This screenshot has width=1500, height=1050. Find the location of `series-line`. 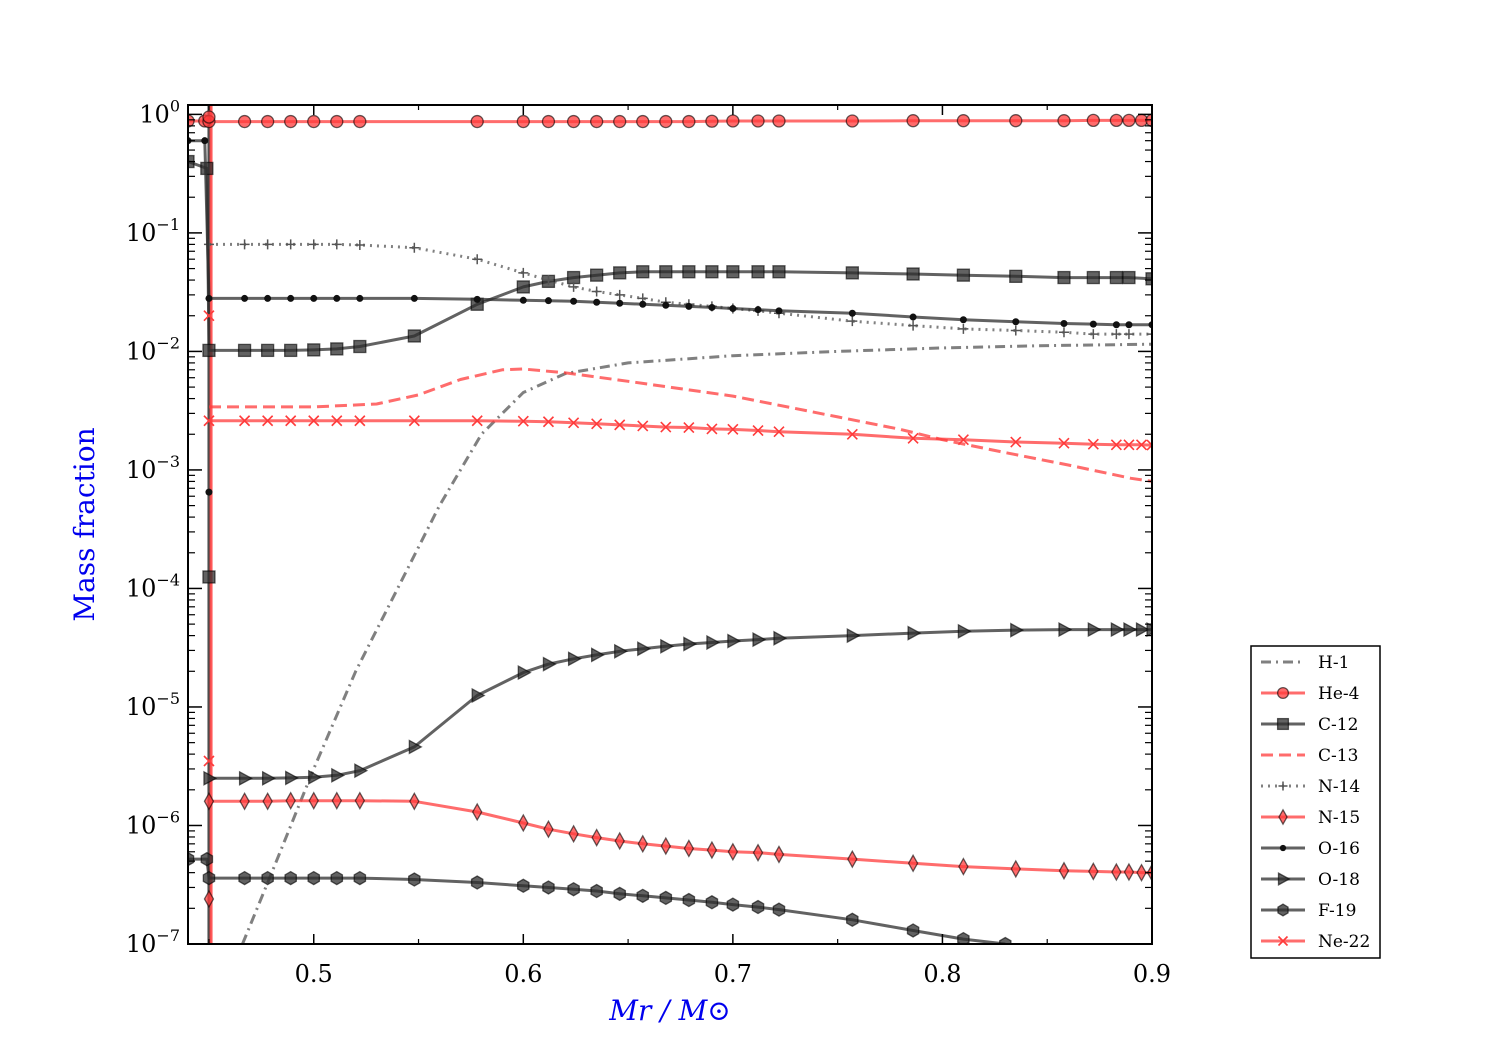

series-line is located at coordinates (670, 233).